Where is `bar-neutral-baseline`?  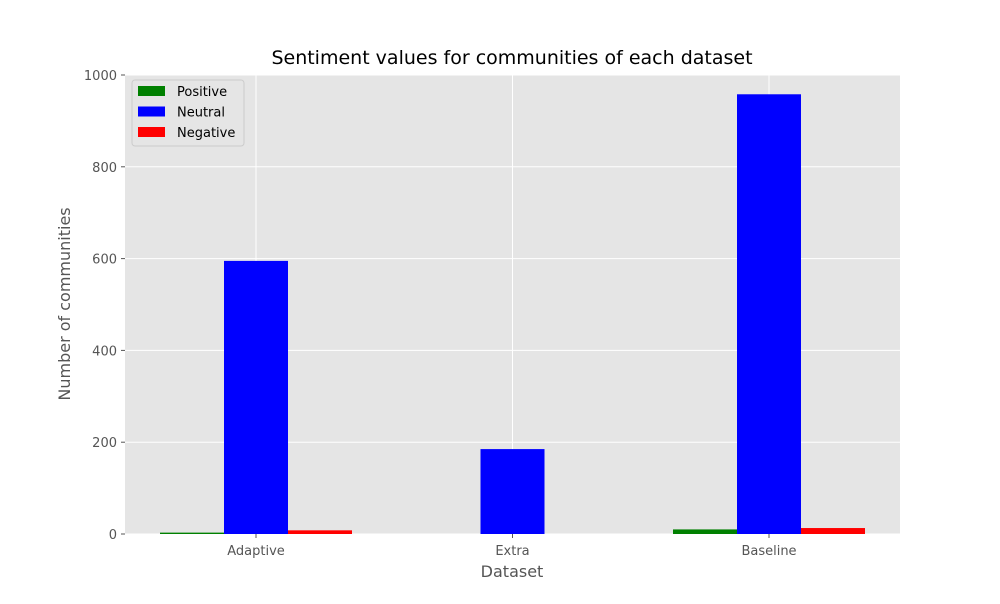 bar-neutral-baseline is located at coordinates (769, 314).